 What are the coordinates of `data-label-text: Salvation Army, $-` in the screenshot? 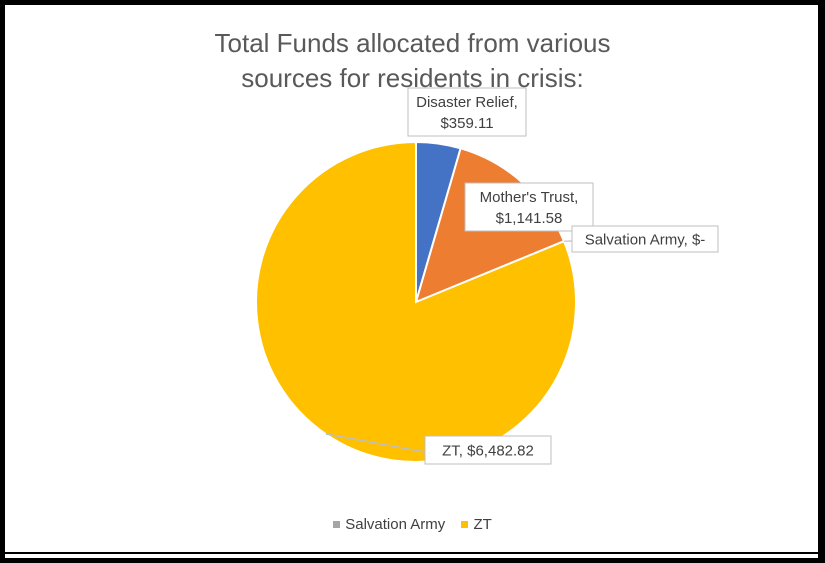 It's located at (645, 240).